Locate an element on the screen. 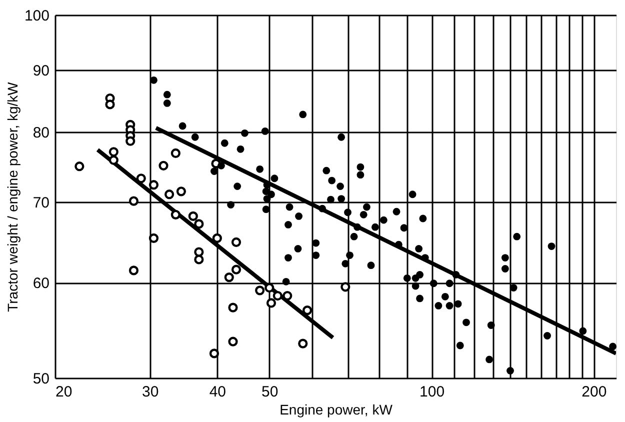 The image size is (625, 422). y-tick-label: 60 is located at coordinates (41, 283).